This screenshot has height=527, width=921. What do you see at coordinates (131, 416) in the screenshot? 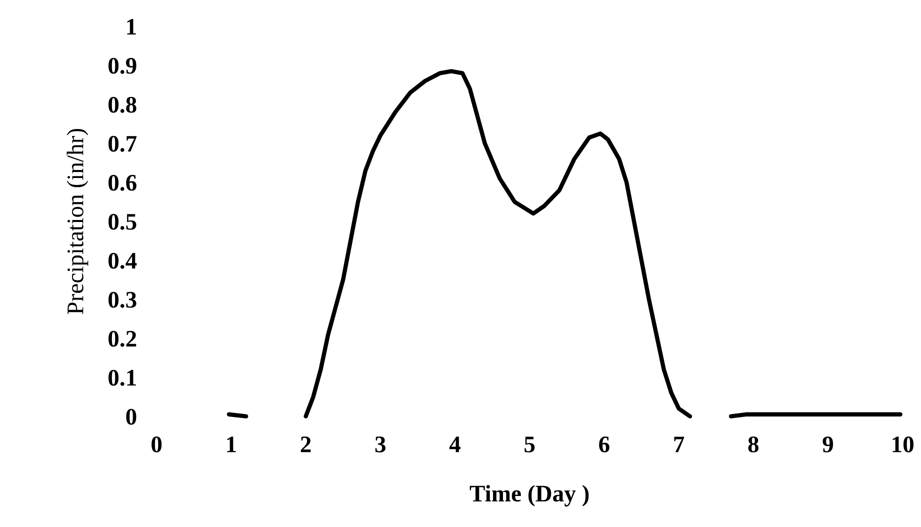
I see `y-tick-label: 0` at bounding box center [131, 416].